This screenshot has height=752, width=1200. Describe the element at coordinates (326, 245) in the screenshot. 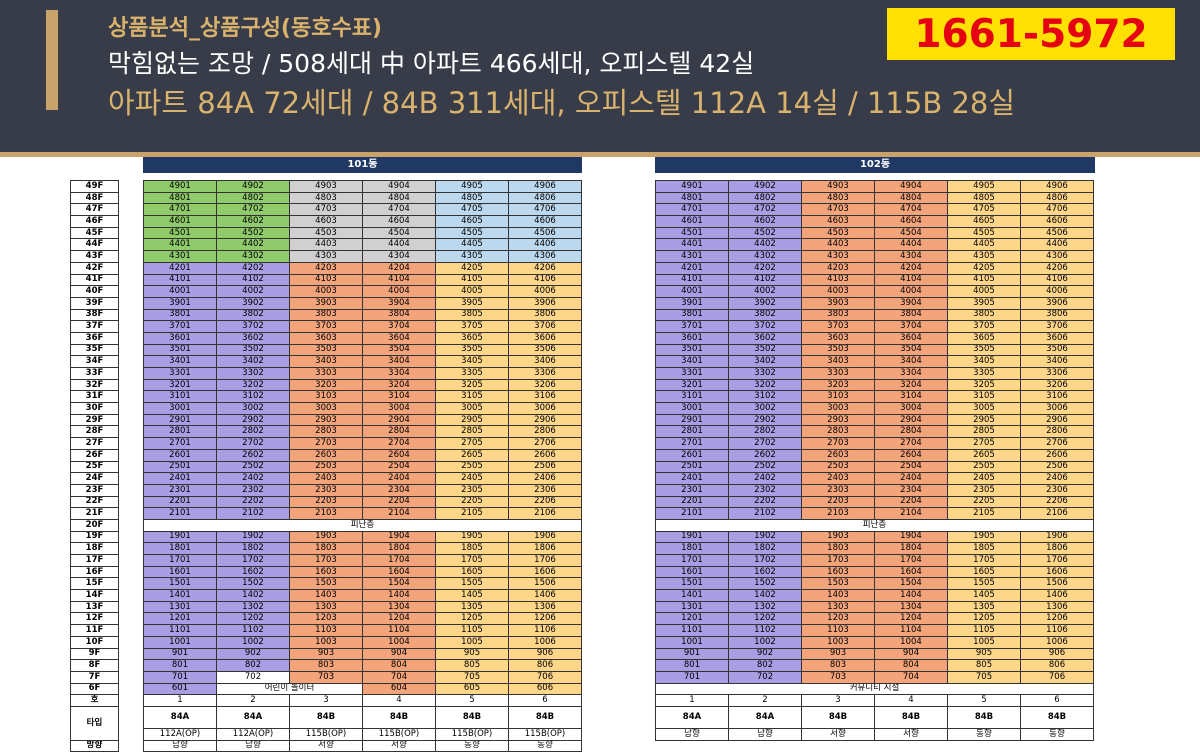

I see `floor-row: 44F 4401 4402 4403 4404 4405 4406` at that location.